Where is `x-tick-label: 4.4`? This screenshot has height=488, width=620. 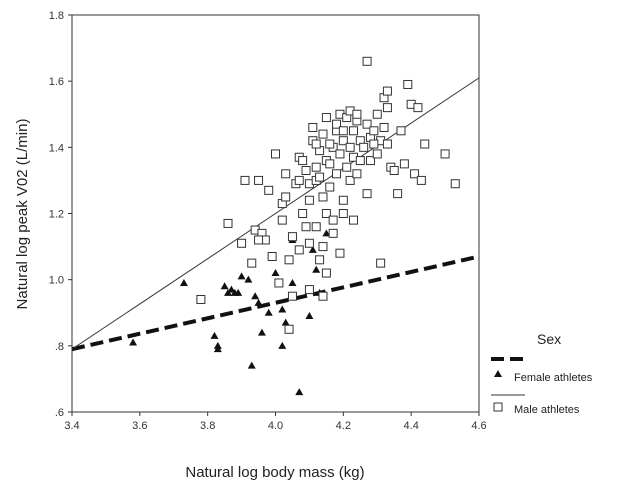
x-tick-label: 4.4 is located at coordinates (411, 426).